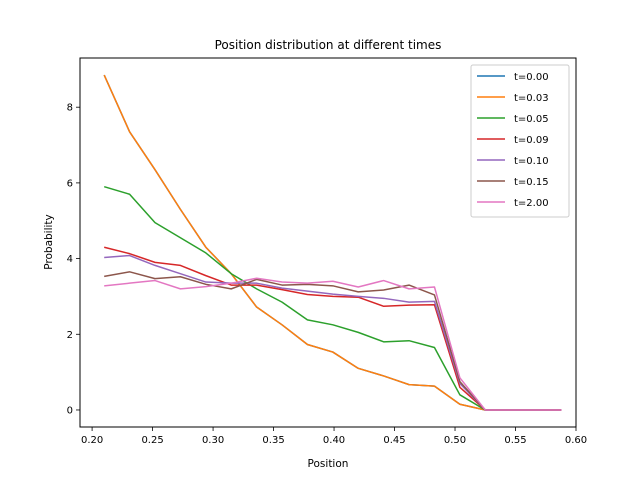 The image size is (640, 480). I want to click on x-tick-label: 0.40, so click(334, 440).